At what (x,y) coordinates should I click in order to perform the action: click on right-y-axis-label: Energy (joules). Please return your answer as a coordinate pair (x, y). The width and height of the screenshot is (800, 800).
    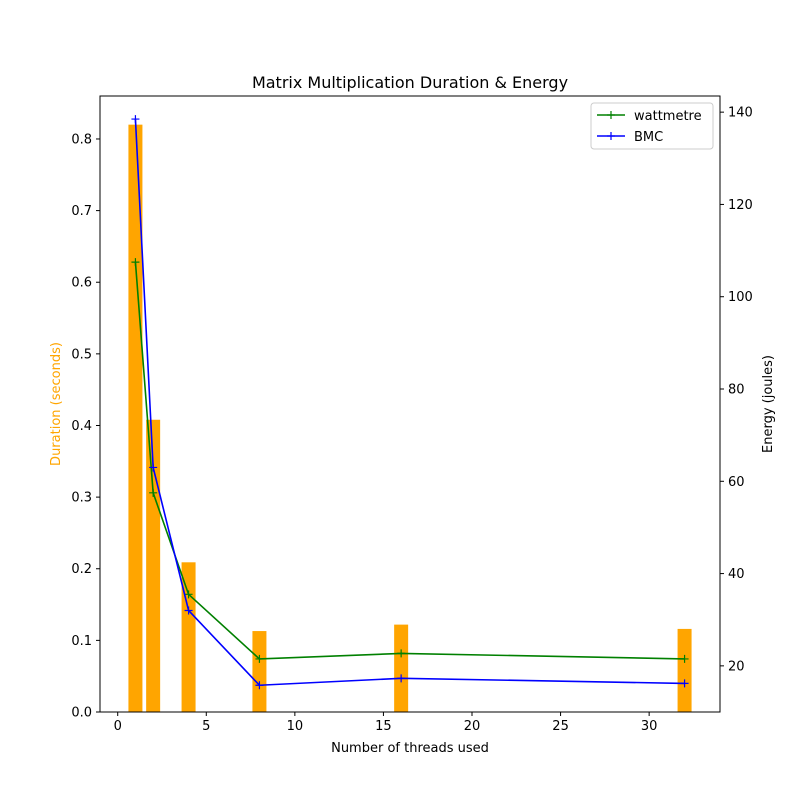
    Looking at the image, I should click on (768, 404).